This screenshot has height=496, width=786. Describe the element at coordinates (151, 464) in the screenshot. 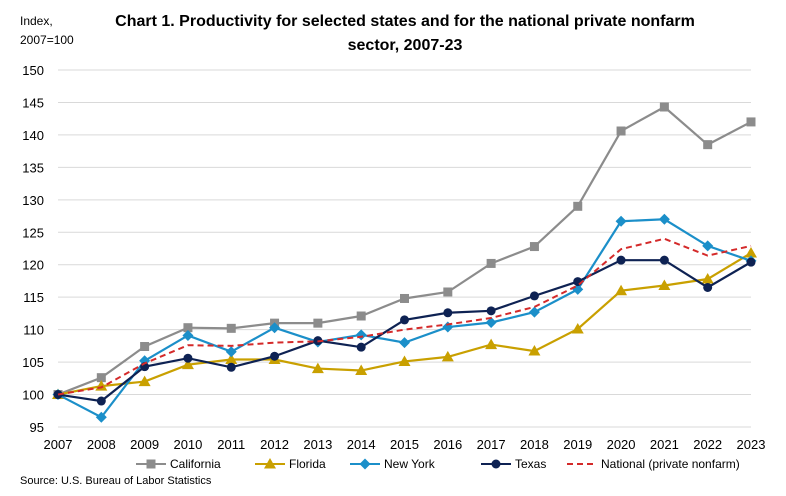

I see `legend-marker-california` at that location.